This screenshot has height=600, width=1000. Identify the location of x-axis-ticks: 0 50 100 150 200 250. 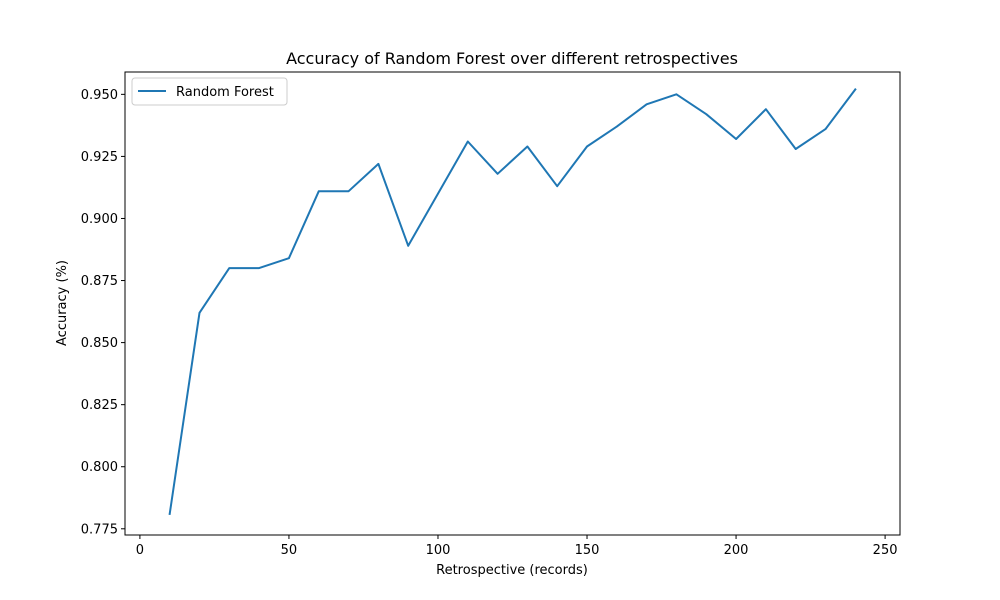
(517, 546).